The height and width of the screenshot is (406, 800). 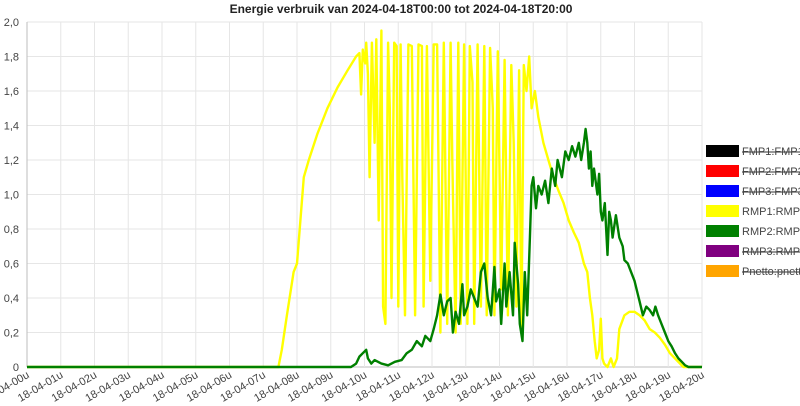 I want to click on y-tick-label: 0, so click(x=16, y=368).